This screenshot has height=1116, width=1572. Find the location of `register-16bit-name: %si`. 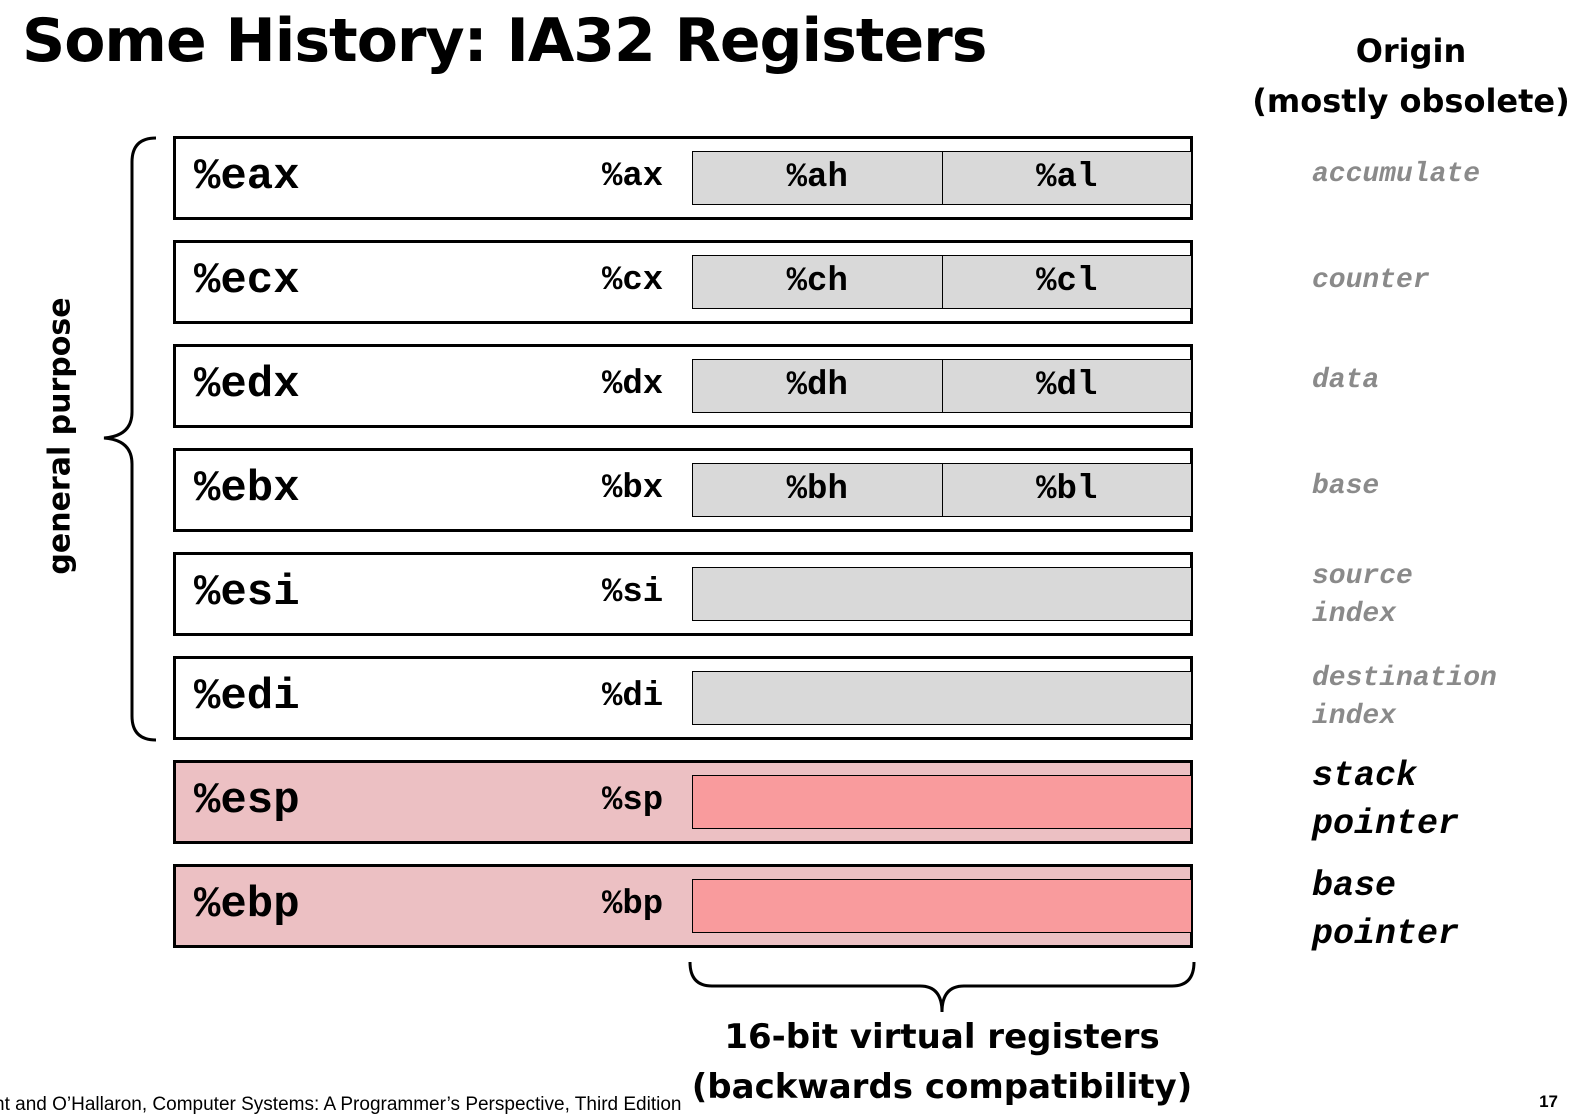

register-16bit-name: %si is located at coordinates (633, 593).